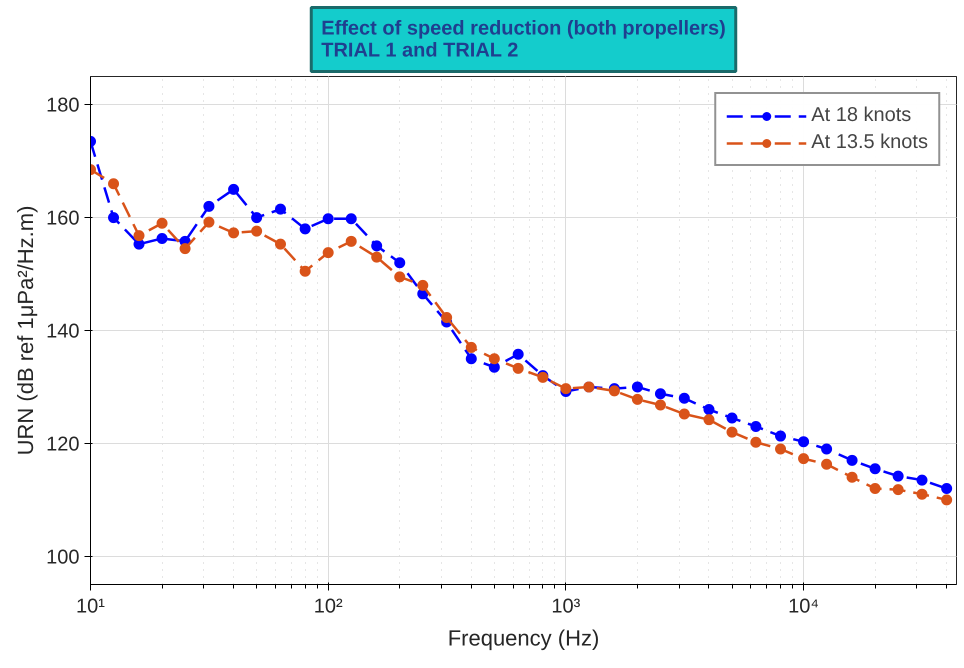  Describe the element at coordinates (63, 444) in the screenshot. I see `y-tick-label: 120` at that location.